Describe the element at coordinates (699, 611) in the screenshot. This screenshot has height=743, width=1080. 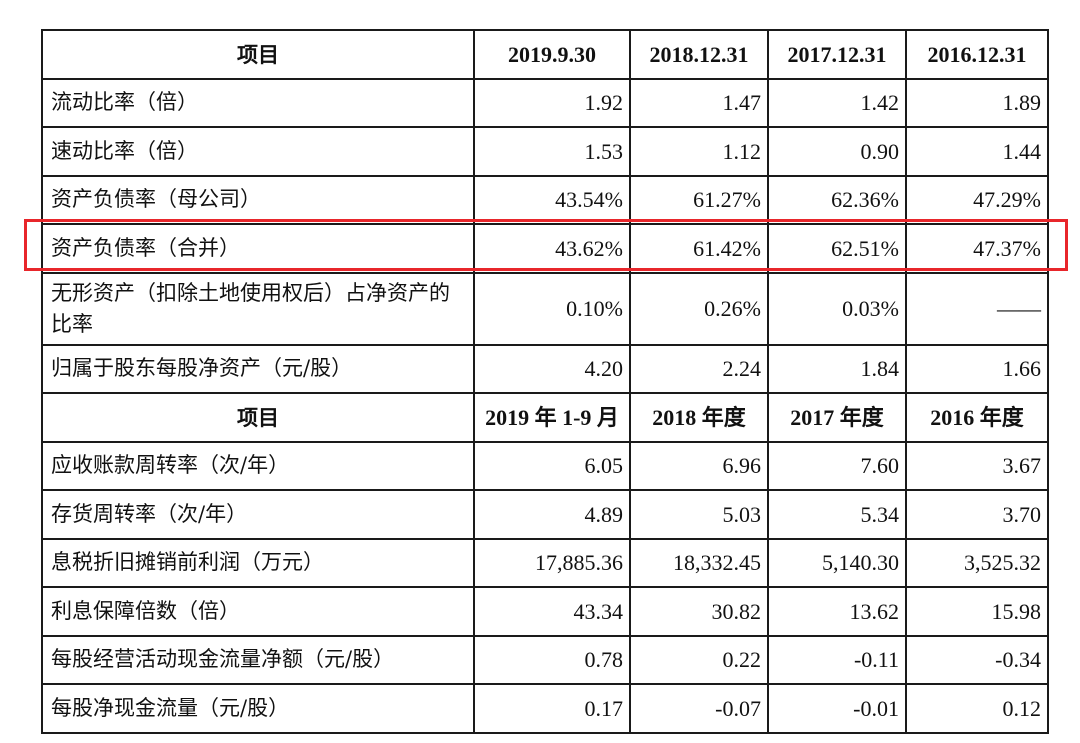
I see `cell-value: 30.82` at that location.